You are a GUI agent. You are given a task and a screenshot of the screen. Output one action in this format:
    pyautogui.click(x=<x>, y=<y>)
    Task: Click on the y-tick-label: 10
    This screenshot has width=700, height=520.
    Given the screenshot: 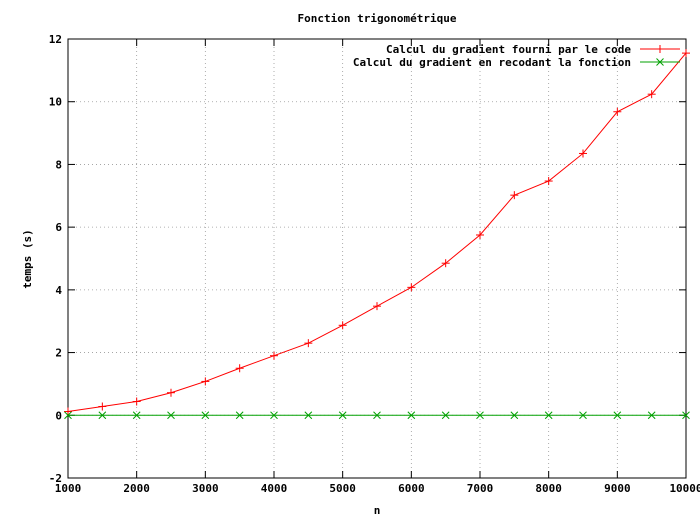 What is the action you would take?
    pyautogui.click(x=55, y=102)
    